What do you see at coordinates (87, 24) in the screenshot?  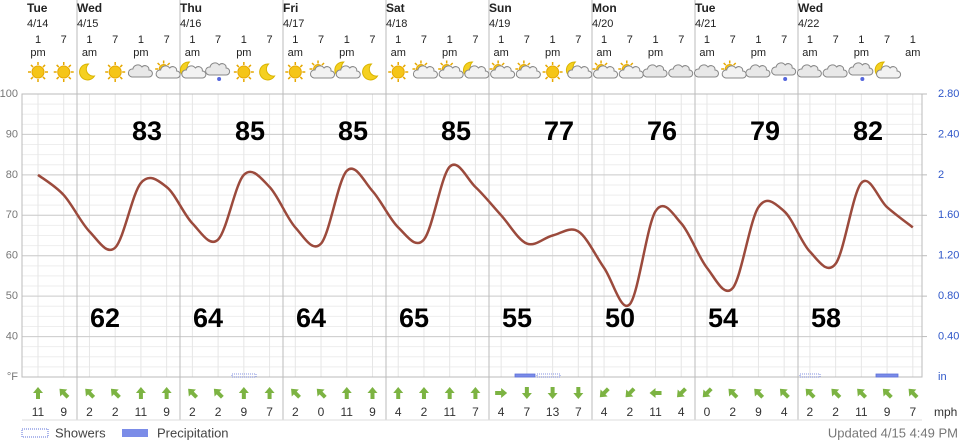 I see `date-label: 4/15` at bounding box center [87, 24].